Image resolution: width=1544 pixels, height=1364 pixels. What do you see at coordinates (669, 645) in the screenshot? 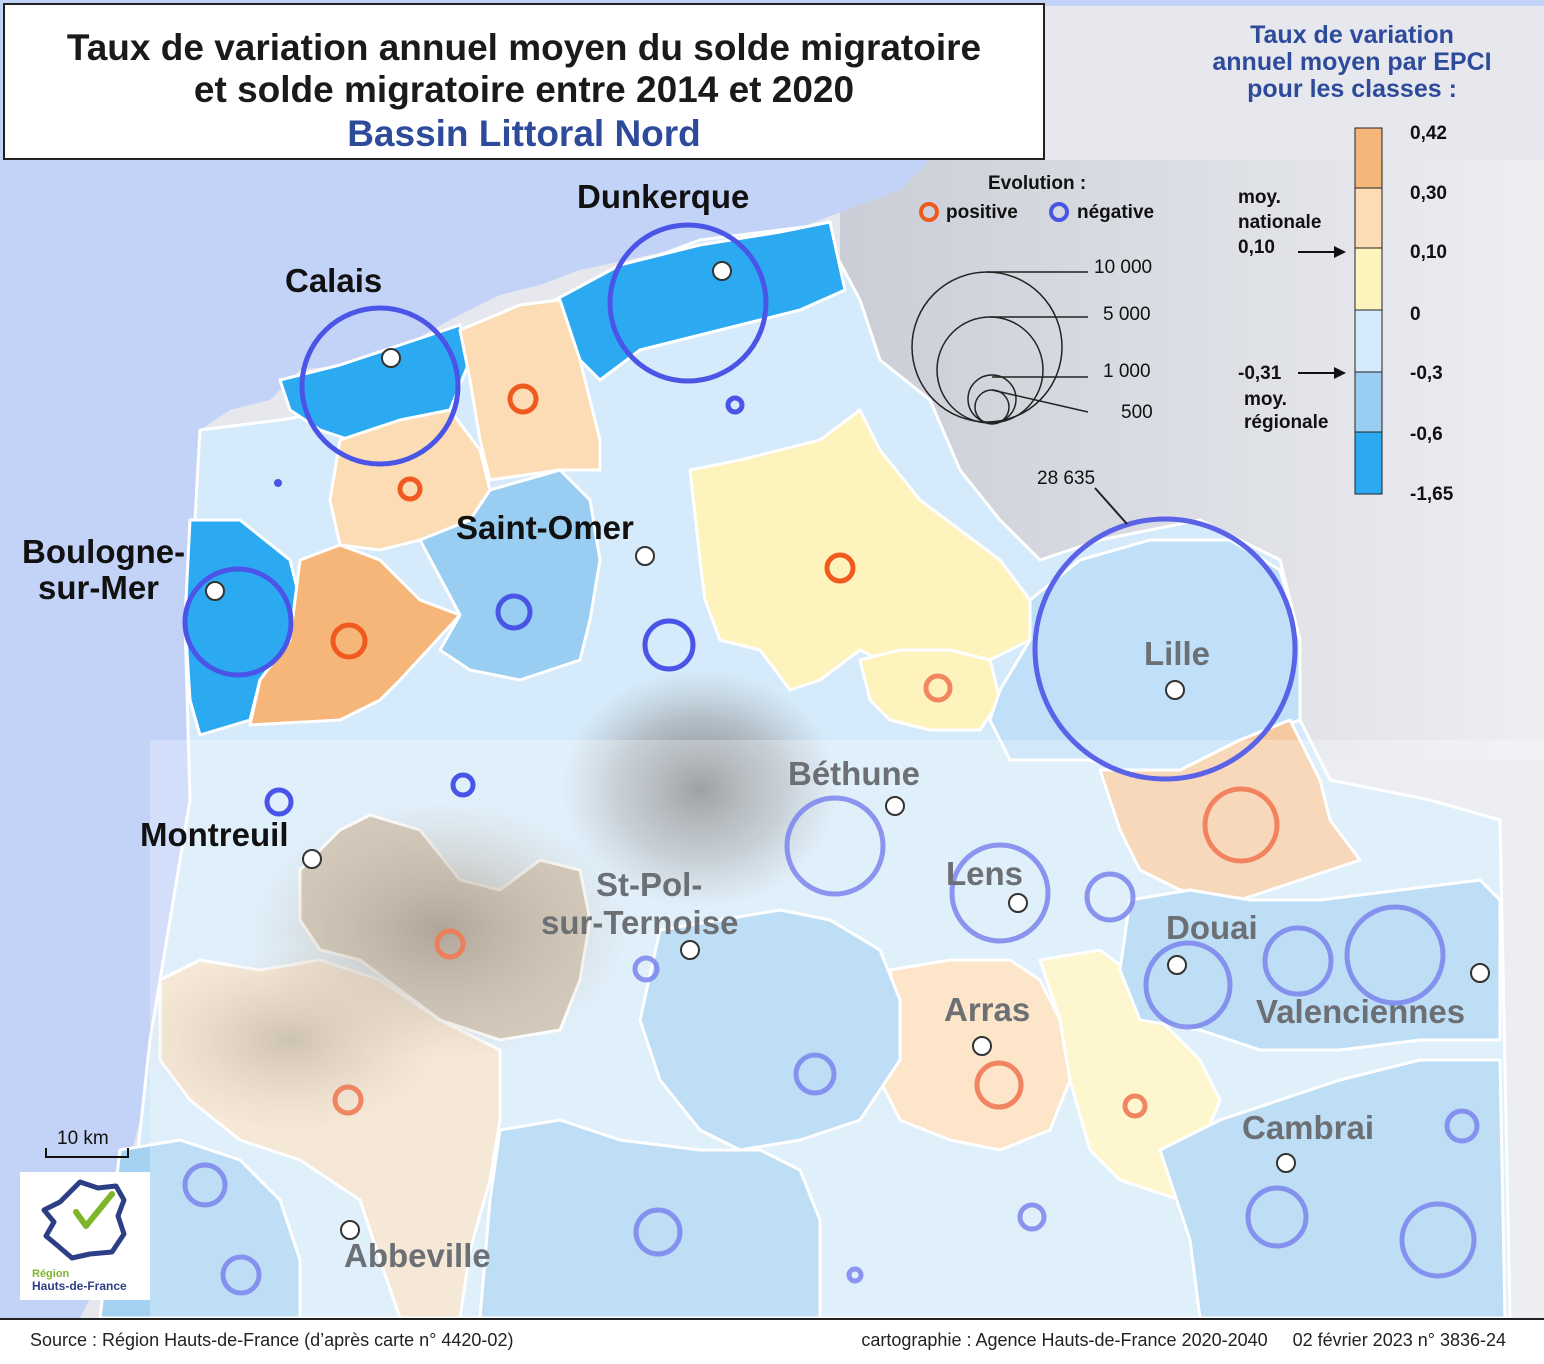
I see `circle-saint-omer` at bounding box center [669, 645].